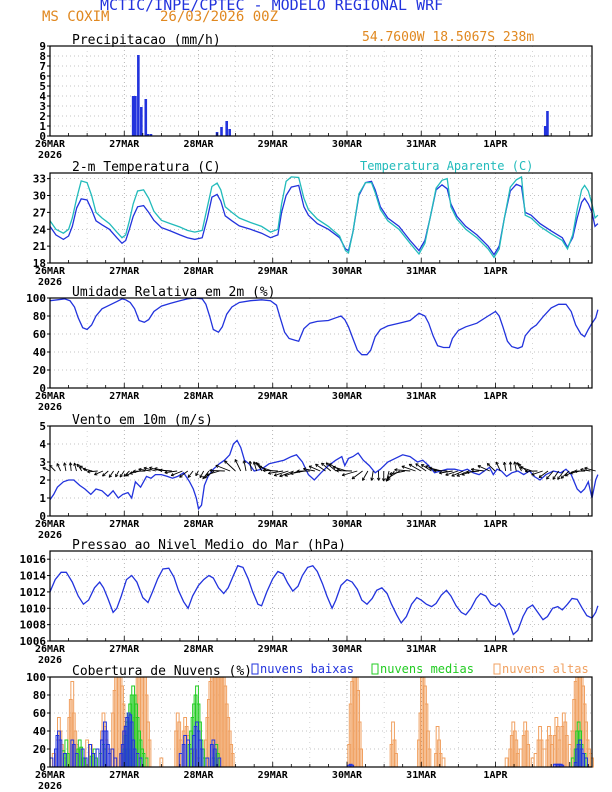 This screenshot has height=792, width=612. Describe the element at coordinates (219, 17) in the screenshot. I see `run-time: 26/03/2026 00Z` at that location.